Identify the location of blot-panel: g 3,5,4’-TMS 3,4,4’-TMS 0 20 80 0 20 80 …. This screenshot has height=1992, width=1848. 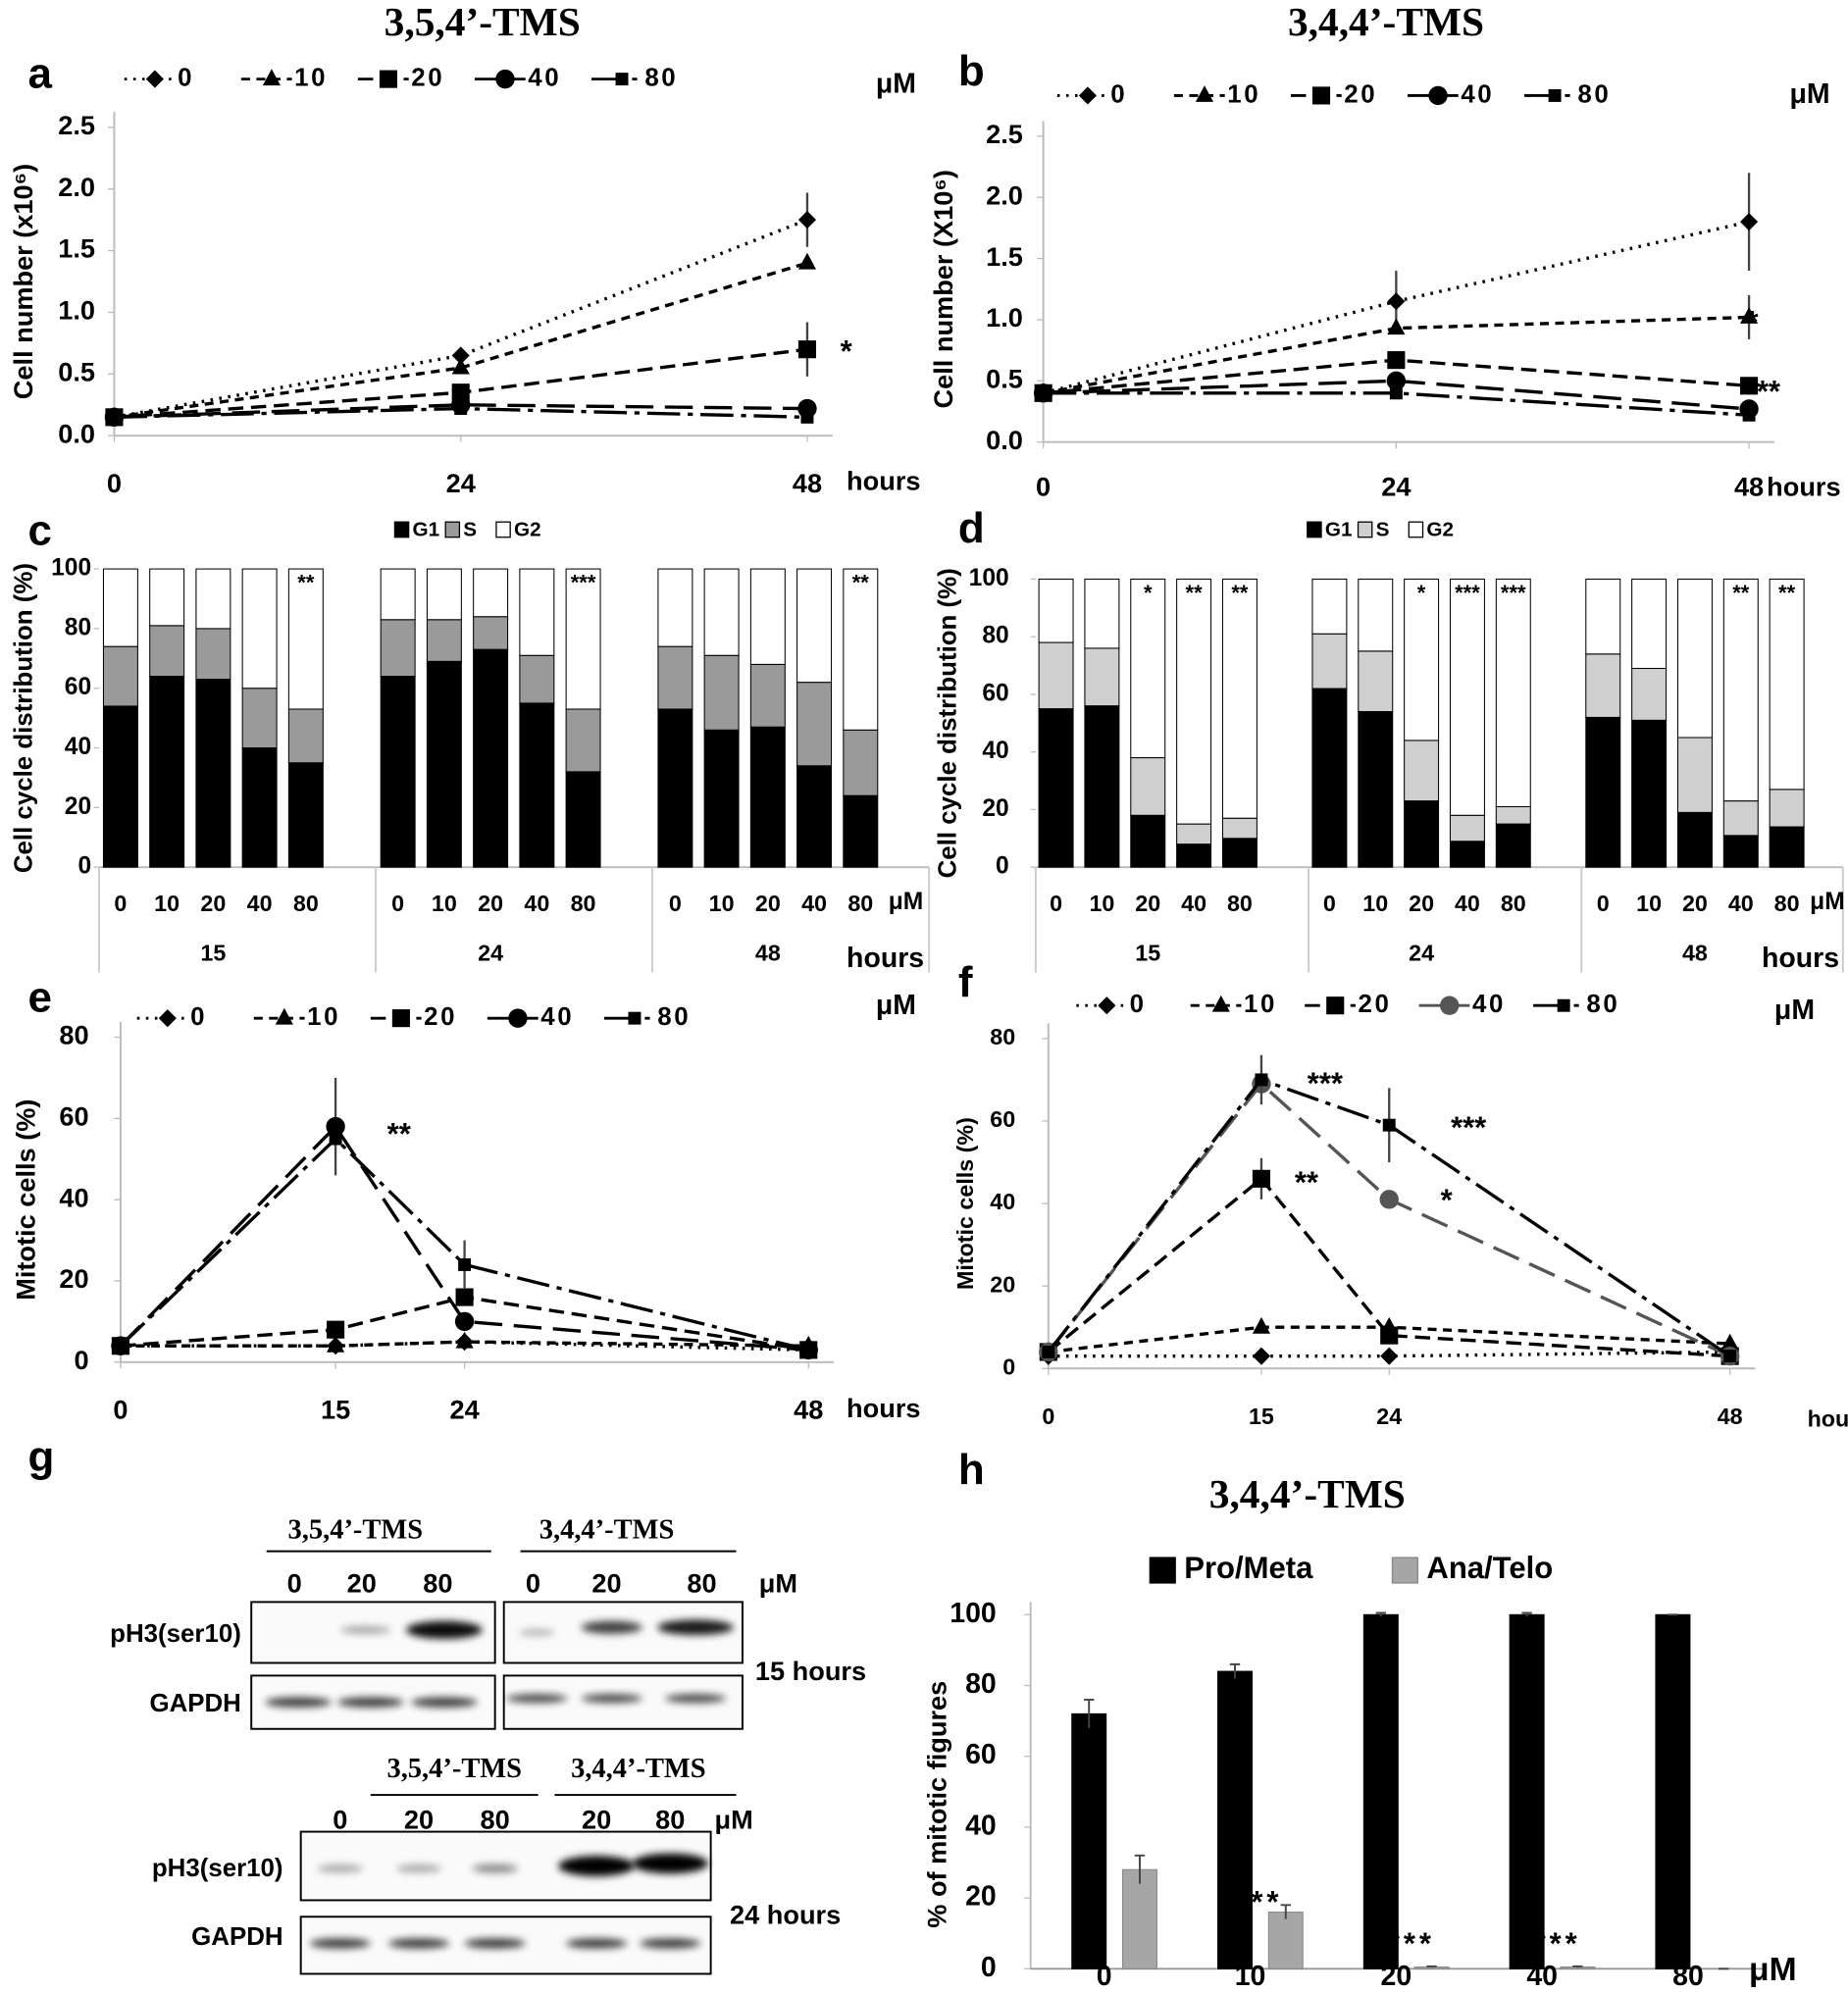
(446, 1704).